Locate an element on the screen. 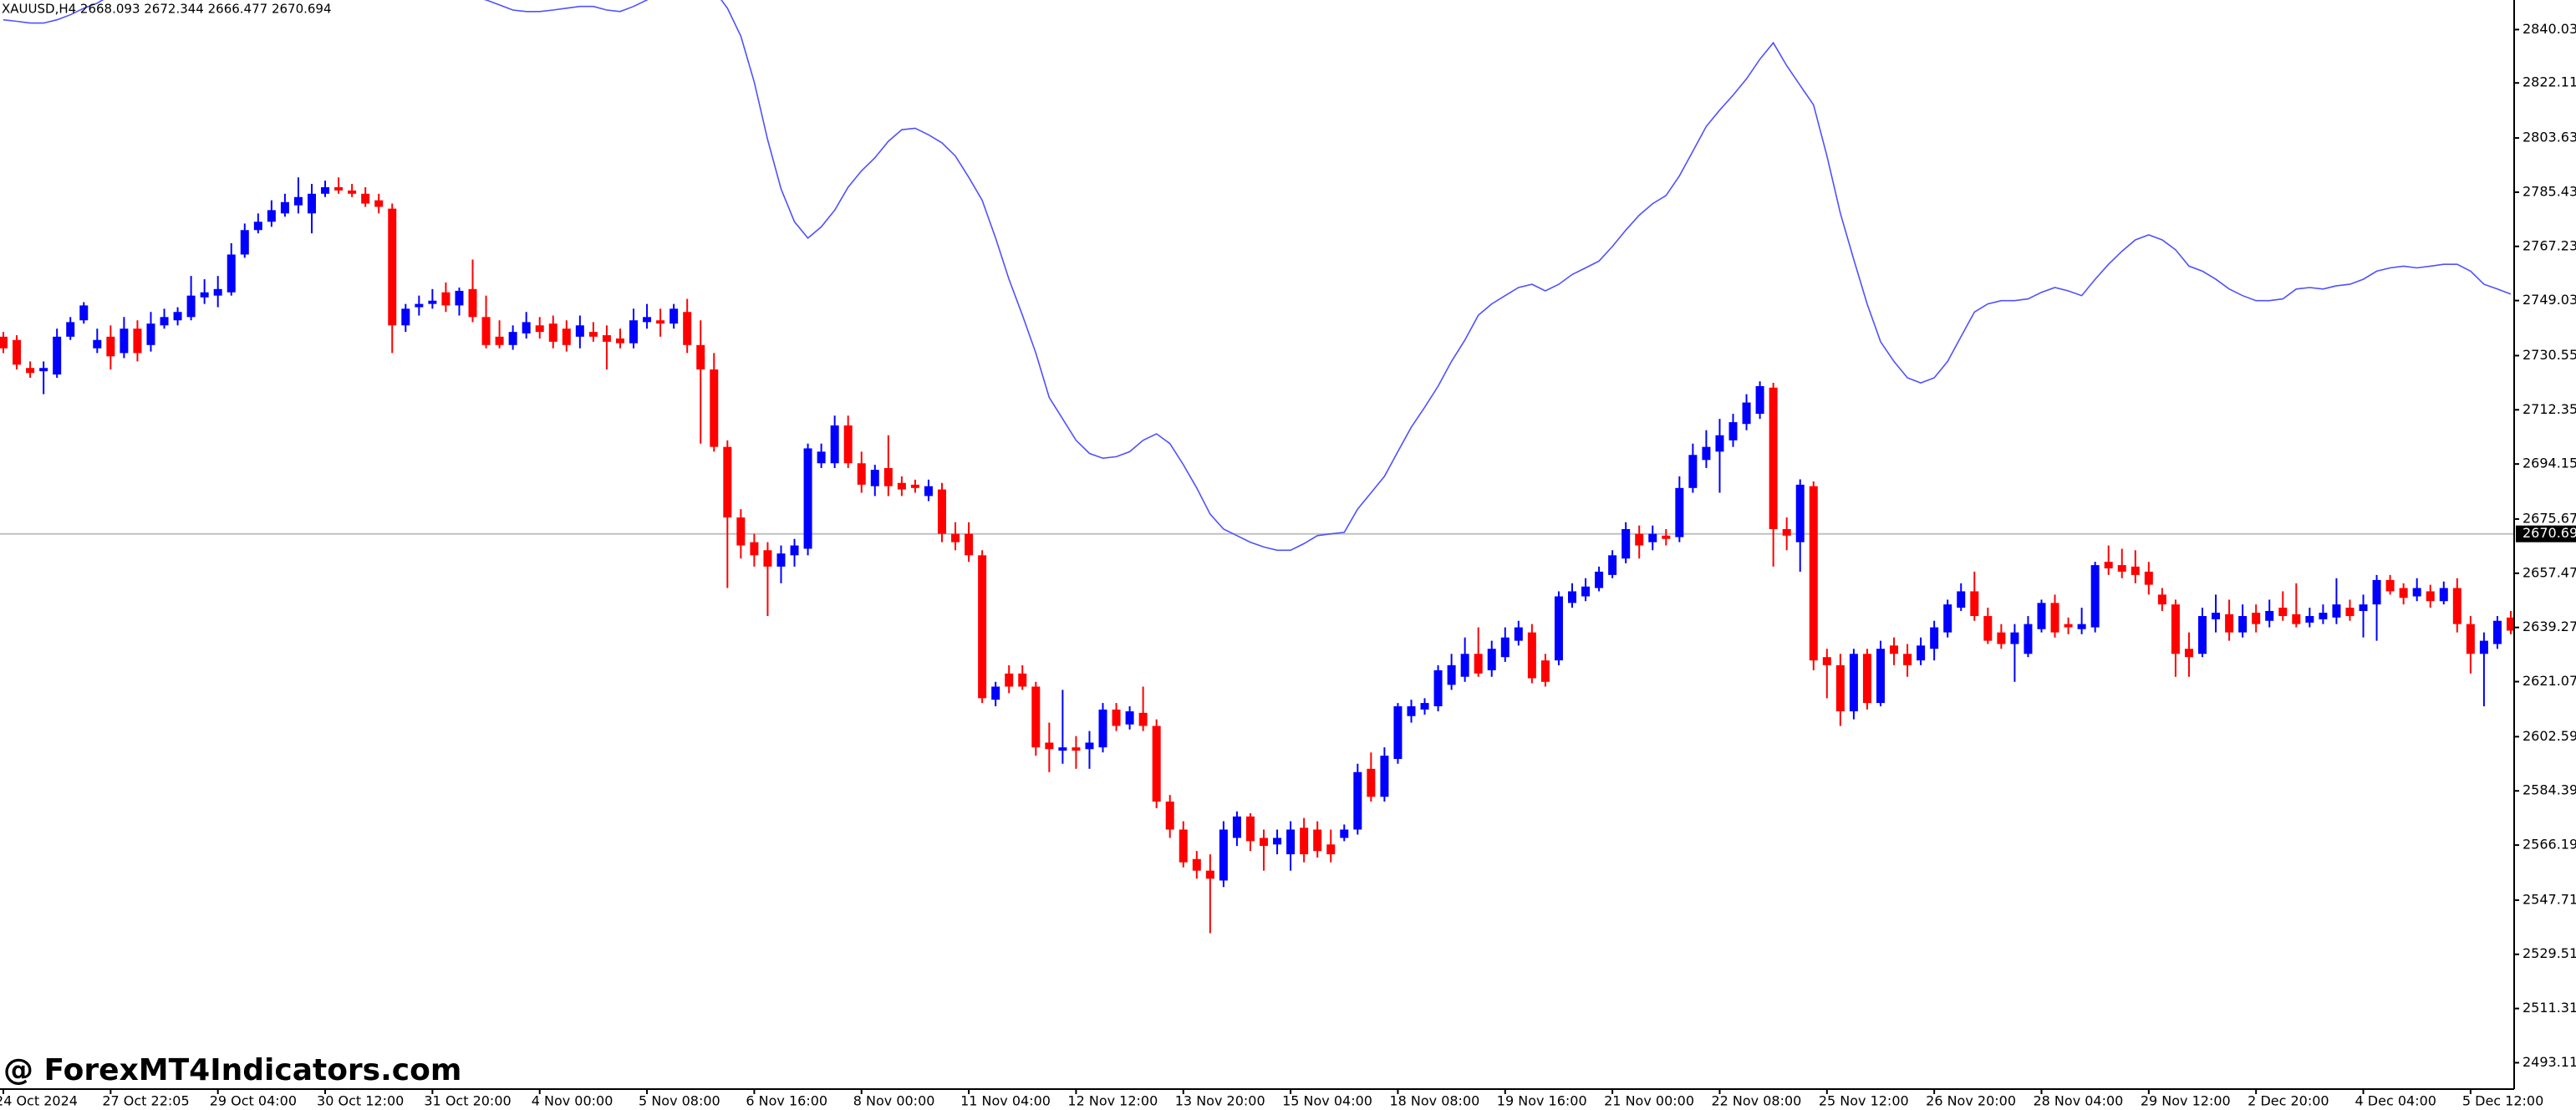 The width and height of the screenshot is (2576, 1110). x-tick-label: 30 Oct 12:00 is located at coordinates (360, 1101).